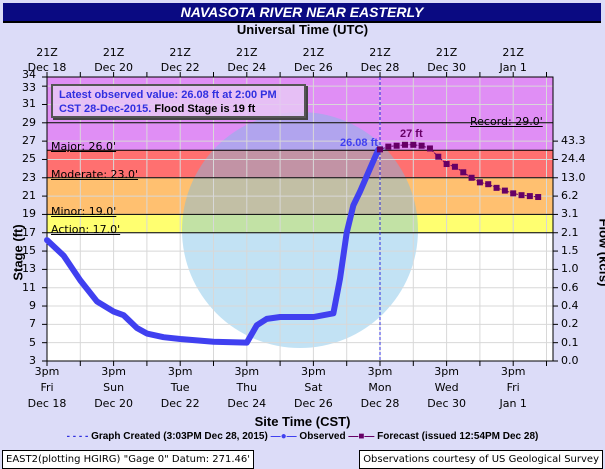  Describe the element at coordinates (205, 109) in the screenshot. I see `info-flood-stage: Flood Stage is 19 ft` at that location.